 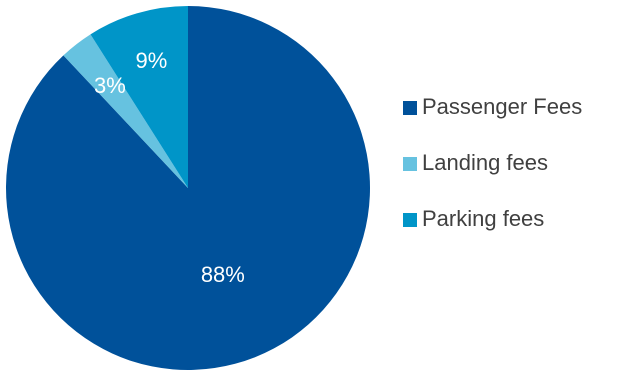 I want to click on data-label-landing-fees: 3%, so click(x=110, y=85).